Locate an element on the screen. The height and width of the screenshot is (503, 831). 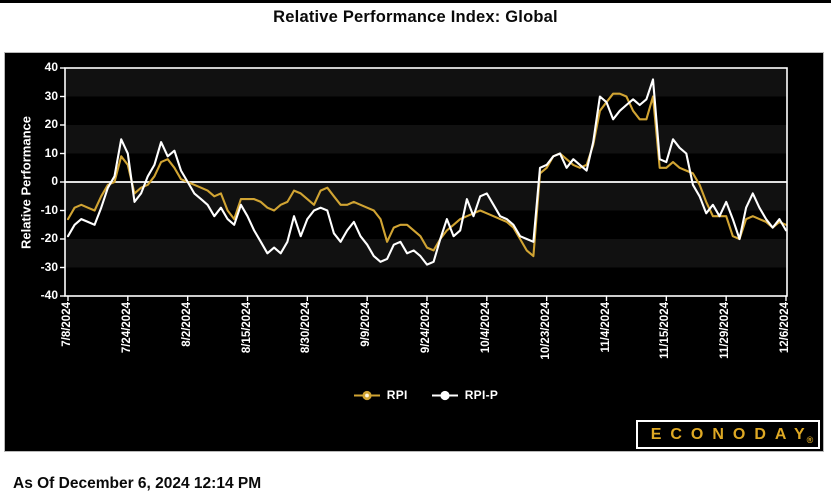
legend: RPI RPI-P is located at coordinates (426, 395).